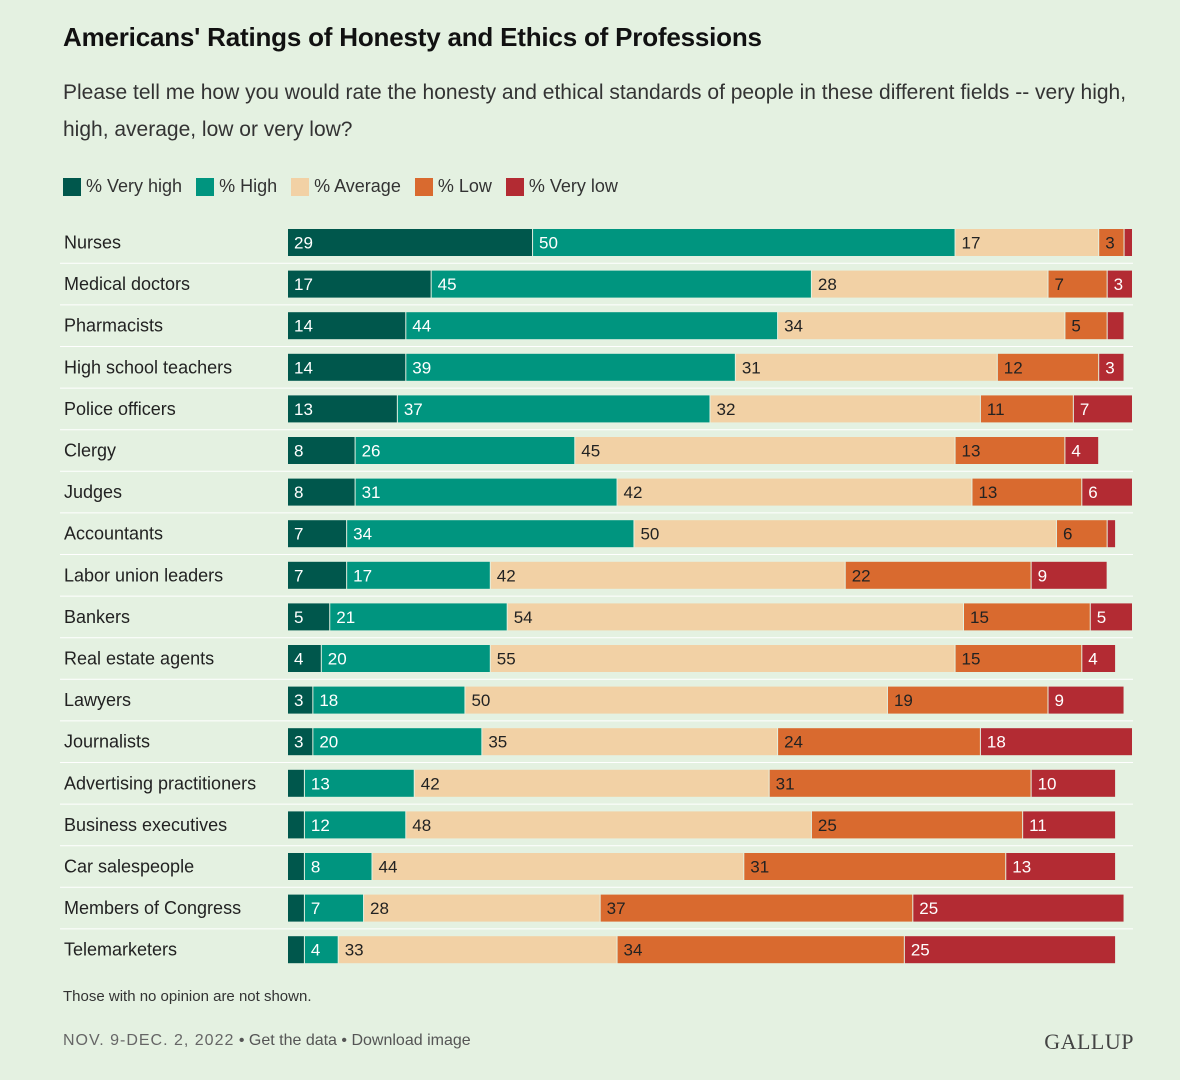  Describe the element at coordinates (411, 1040) in the screenshot. I see `download-image-link: Download image` at that location.